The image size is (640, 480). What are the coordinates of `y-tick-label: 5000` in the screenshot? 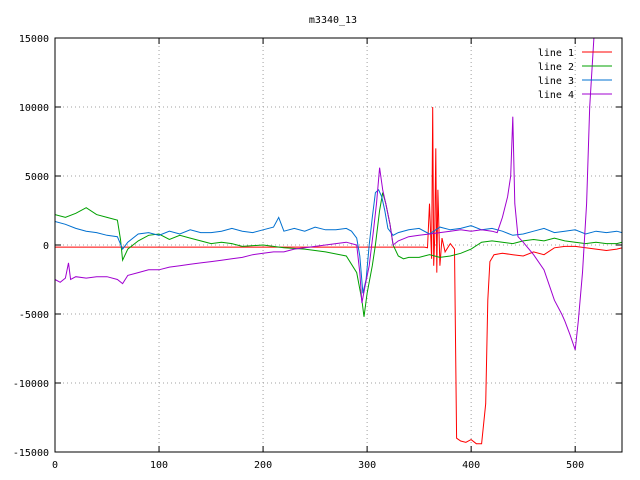 It's located at (37, 177).